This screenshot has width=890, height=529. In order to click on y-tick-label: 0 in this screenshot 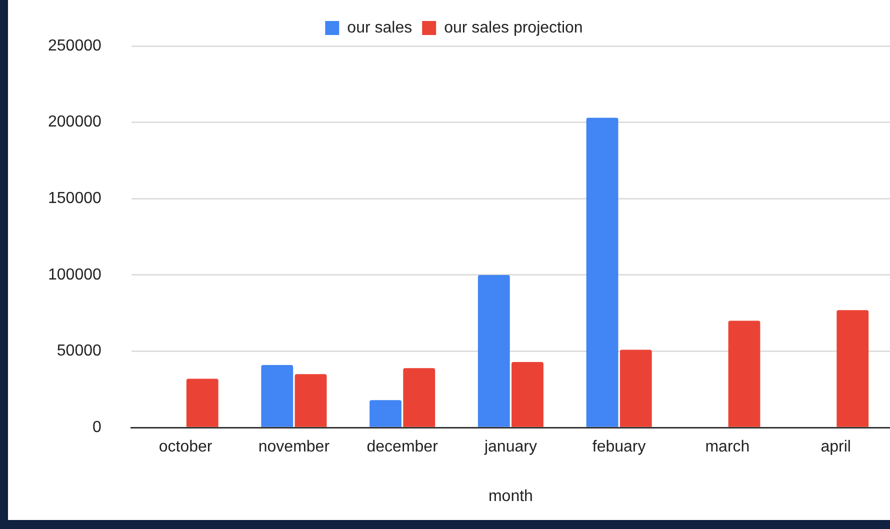, I will do `click(97, 427)`.